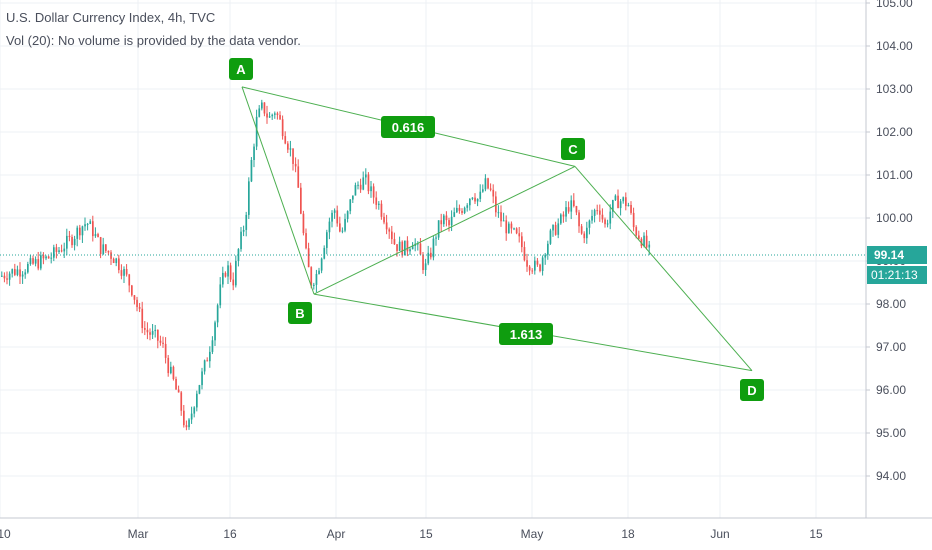 Image resolution: width=932 pixels, height=550 pixels. Describe the element at coordinates (894, 132) in the screenshot. I see `price-tick-label: 102.00` at that location.